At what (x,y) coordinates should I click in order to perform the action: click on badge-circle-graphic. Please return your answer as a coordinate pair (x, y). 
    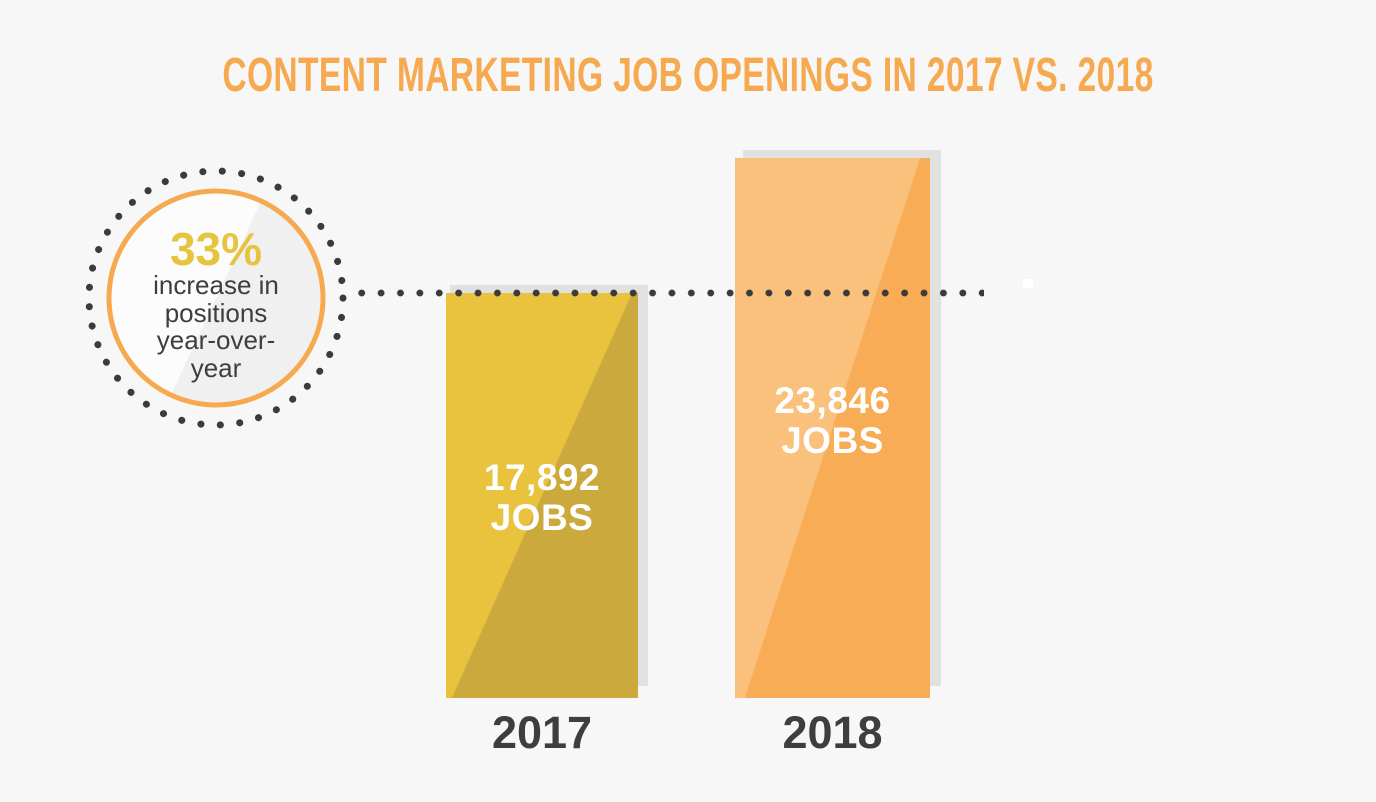
    Looking at the image, I should click on (216, 298).